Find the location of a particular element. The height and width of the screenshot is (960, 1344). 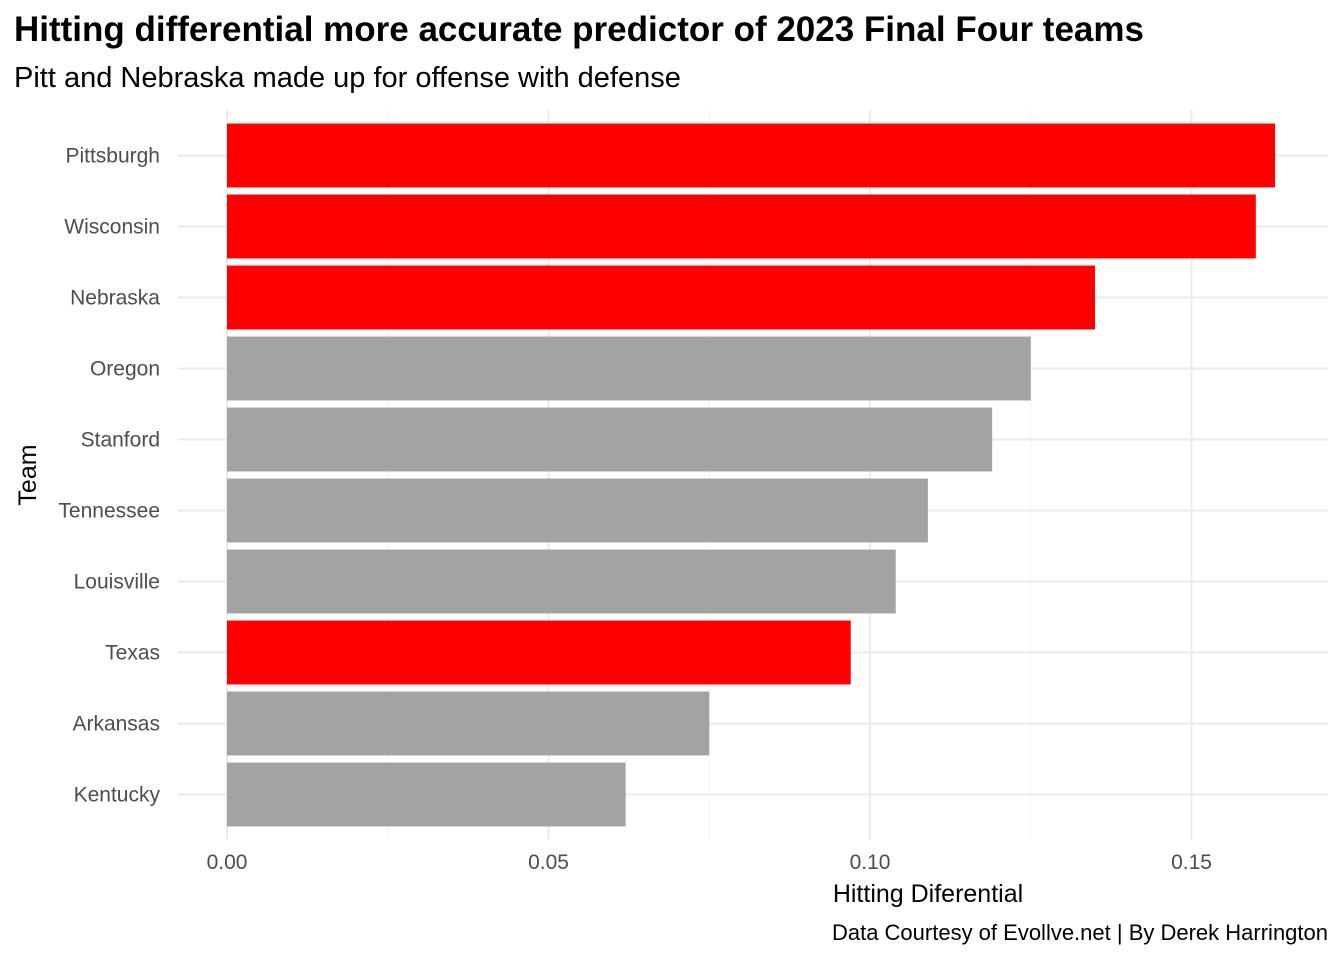

bar-tennessee is located at coordinates (577, 510).